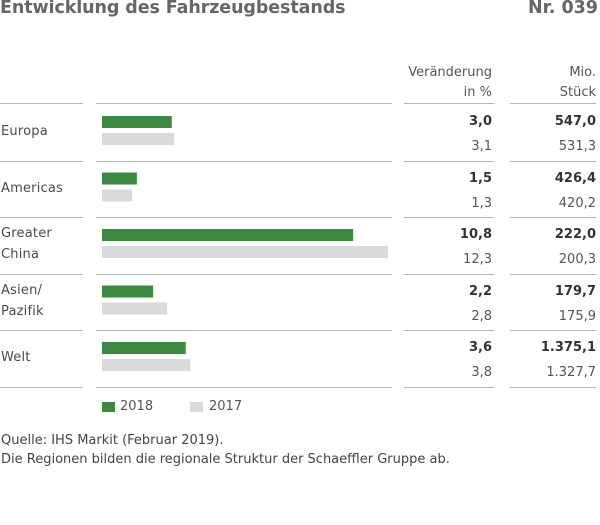 This screenshot has width=600, height=525. What do you see at coordinates (562, 9) in the screenshot?
I see `figure-number: Nr. 039` at bounding box center [562, 9].